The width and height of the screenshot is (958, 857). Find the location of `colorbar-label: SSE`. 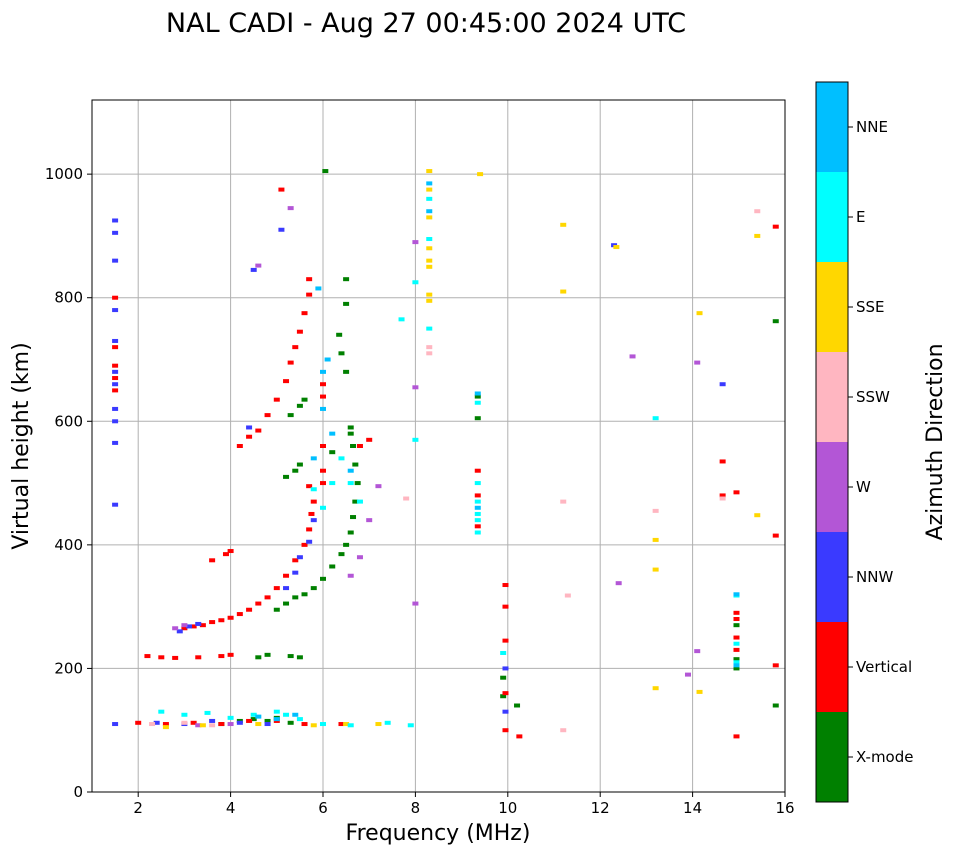

colorbar-label: SSE is located at coordinates (870, 307).